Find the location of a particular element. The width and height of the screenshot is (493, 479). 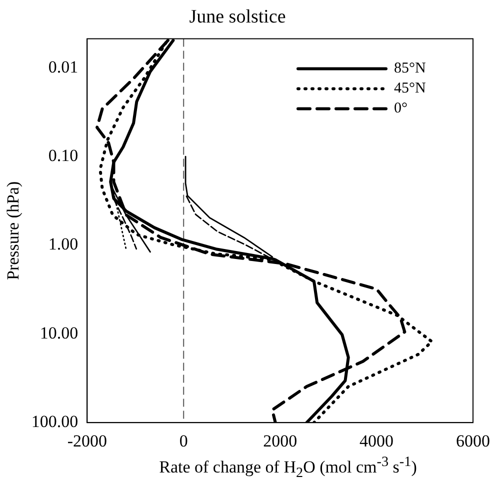

chart-title: June solstice is located at coordinates (237, 17).